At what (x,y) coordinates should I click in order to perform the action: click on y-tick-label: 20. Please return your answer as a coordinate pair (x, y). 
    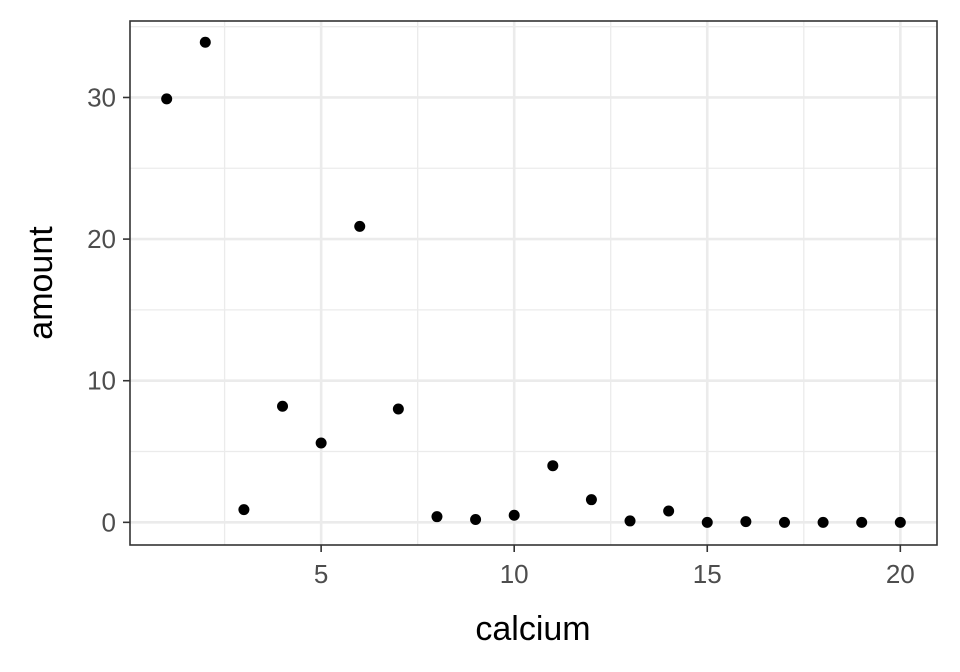
    Looking at the image, I should click on (101, 239).